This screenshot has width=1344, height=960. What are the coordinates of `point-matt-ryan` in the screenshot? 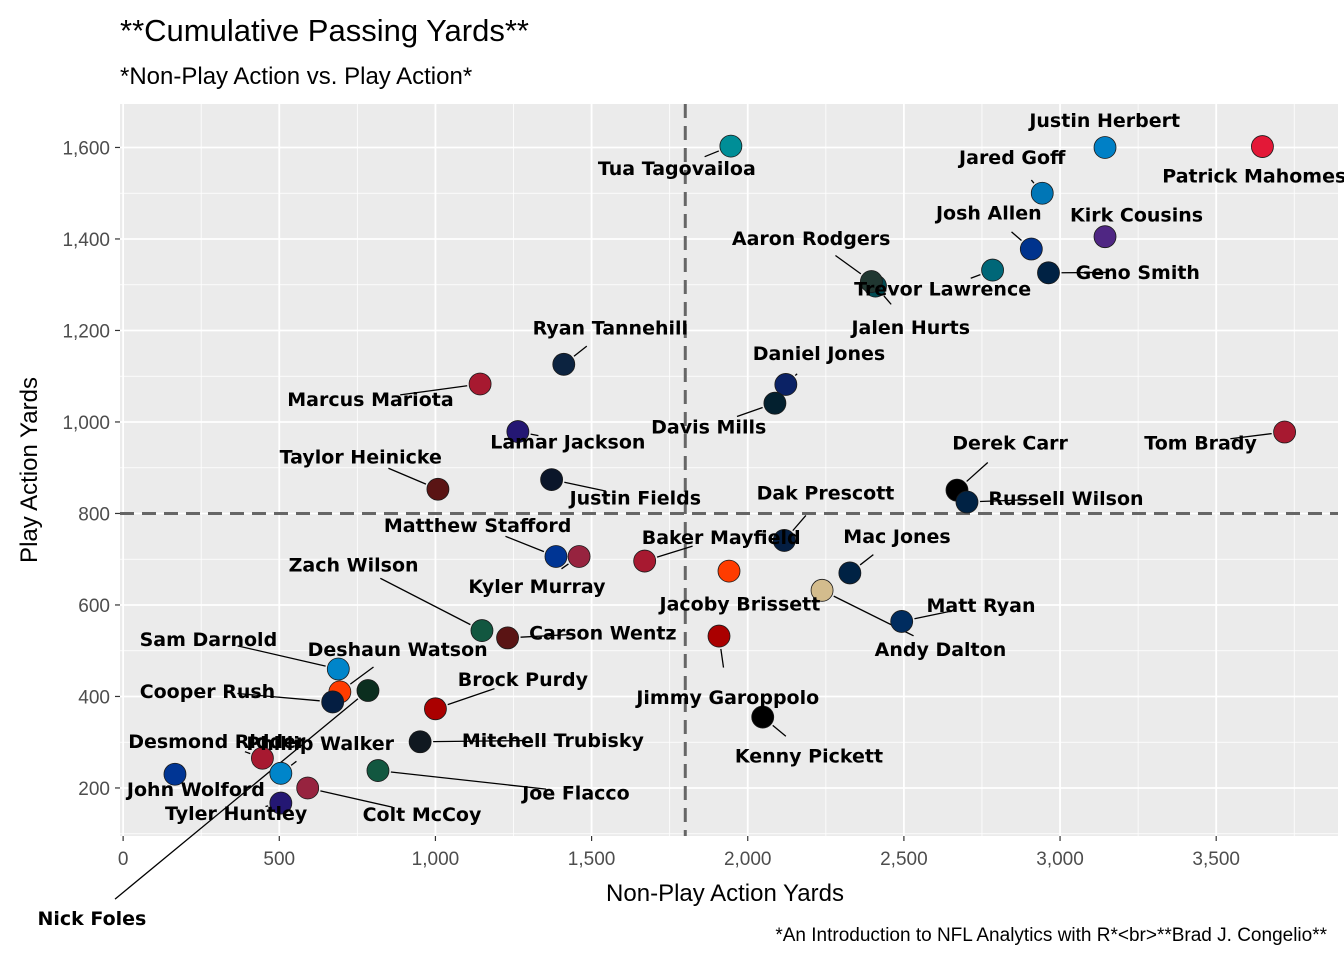 It's located at (902, 621).